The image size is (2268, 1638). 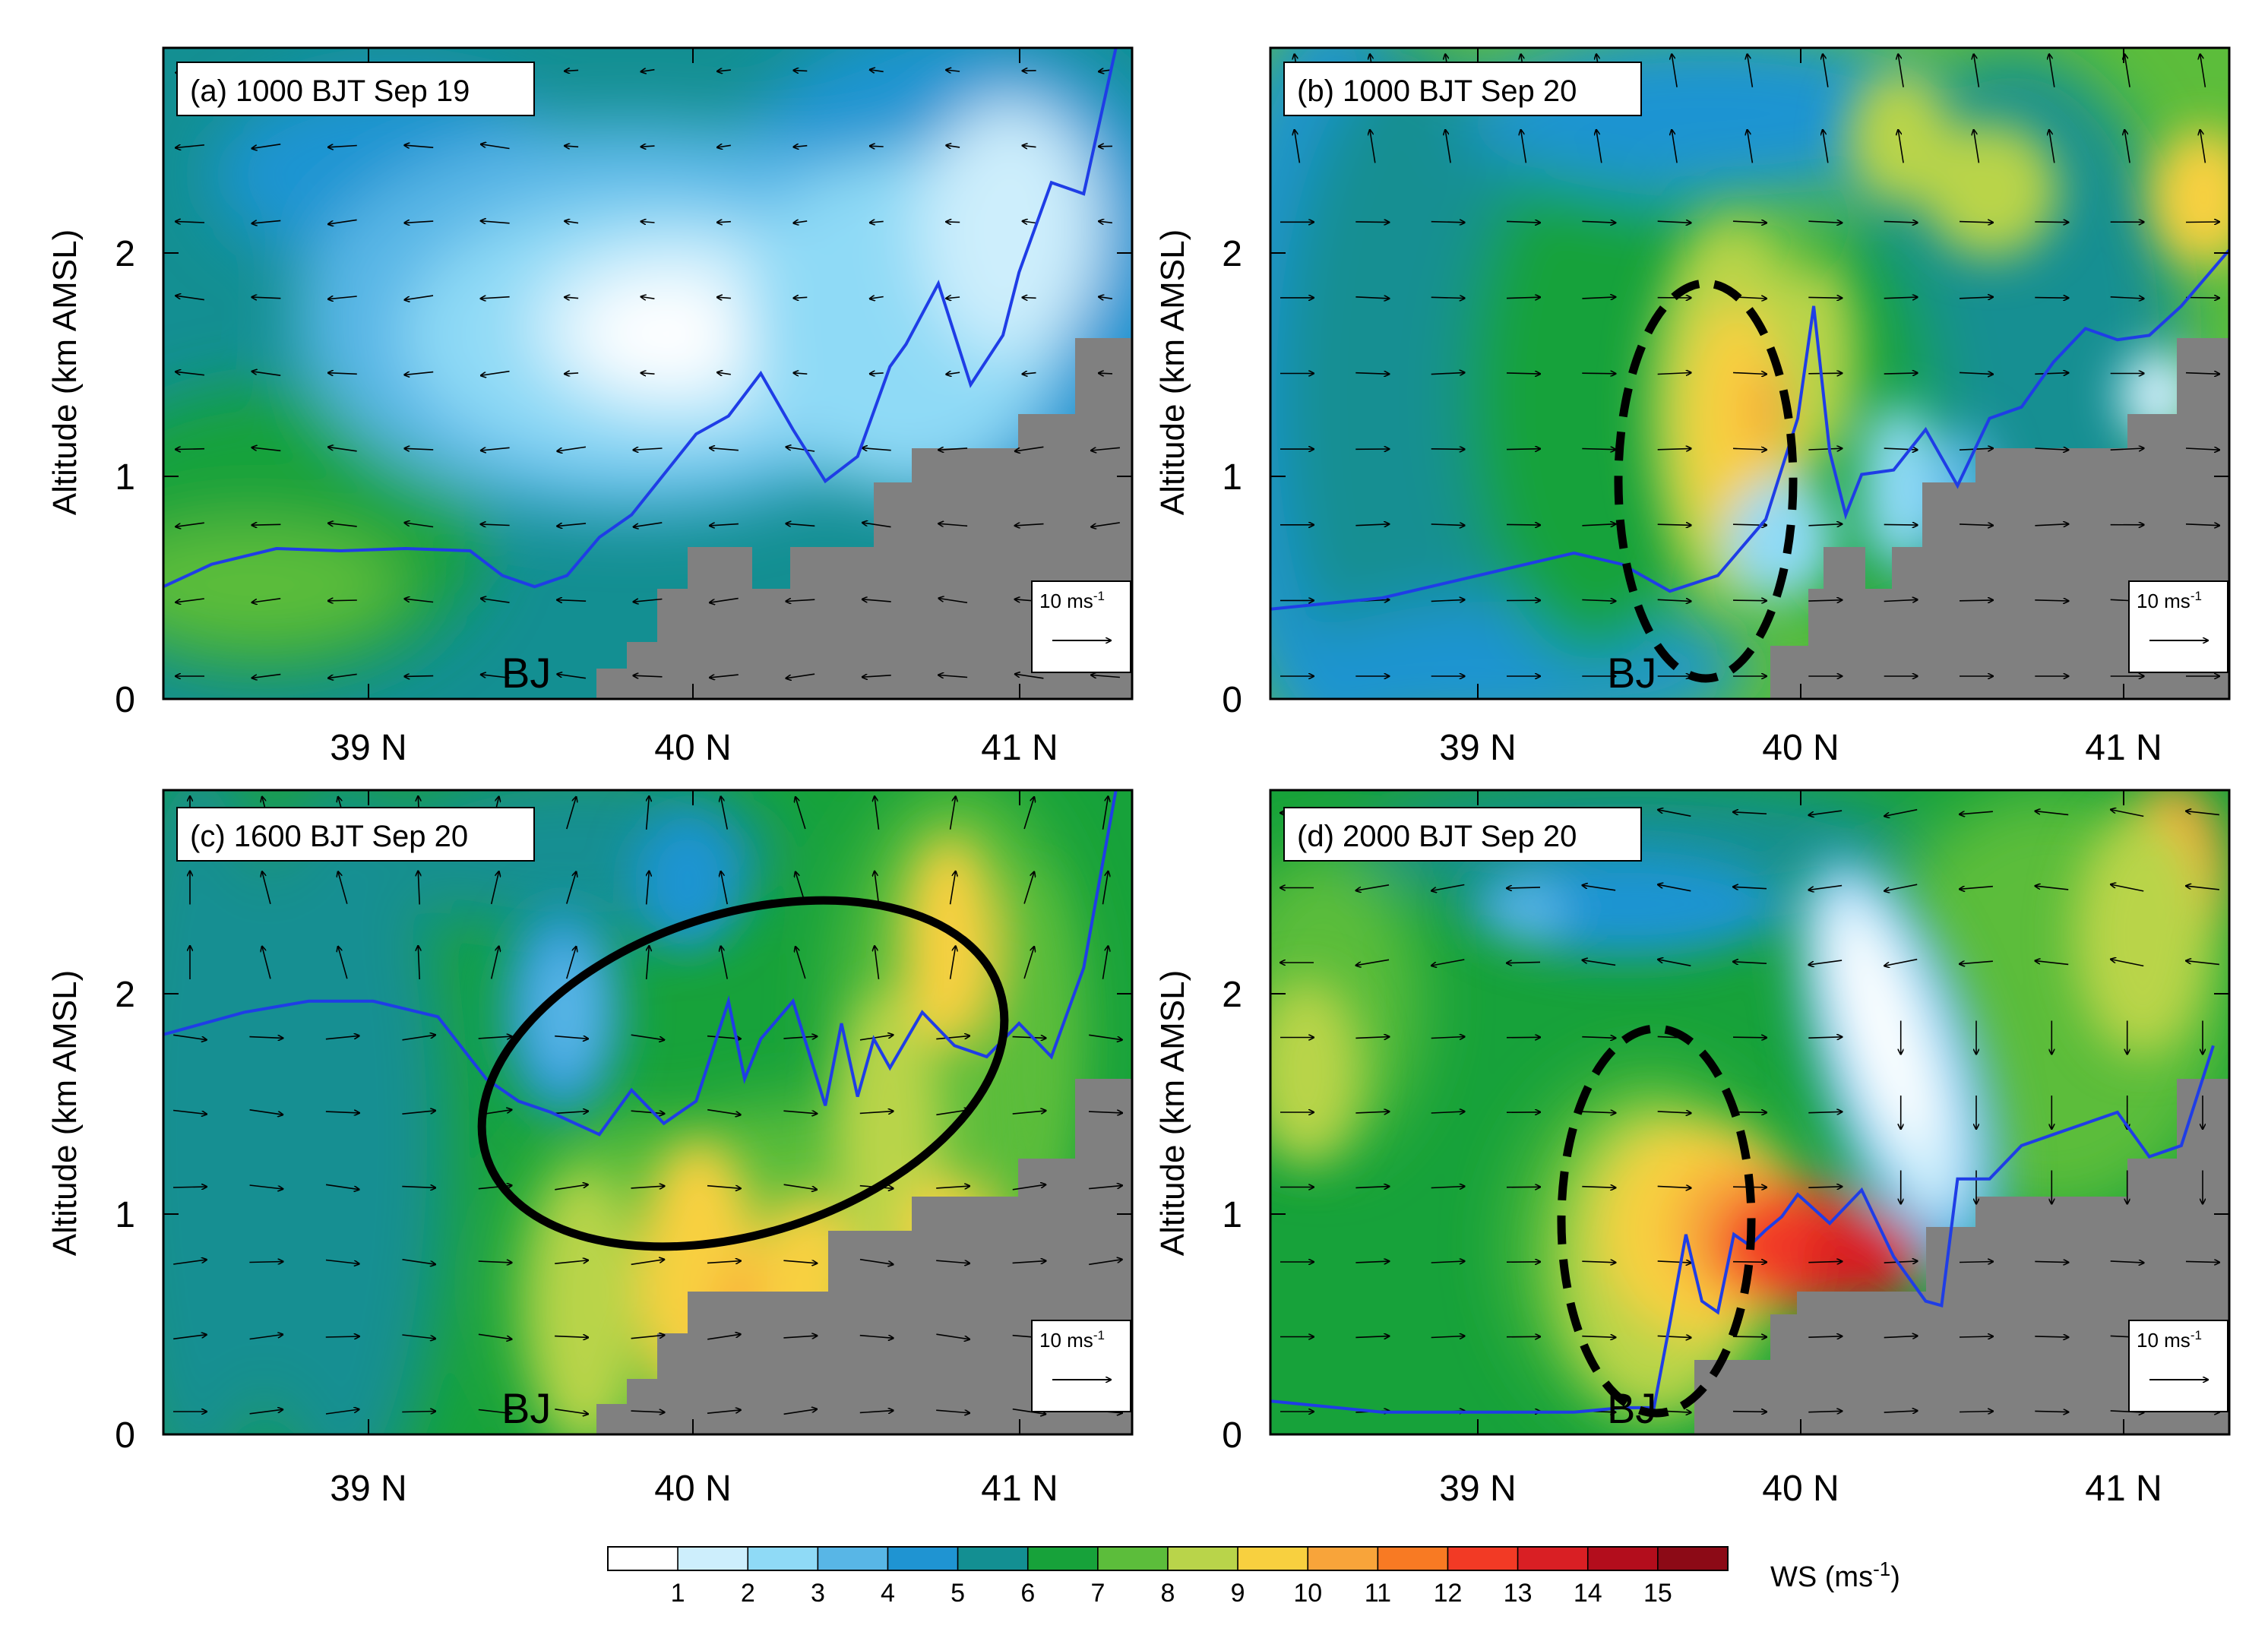 I want to click on y-tick-label: 1, so click(x=1232, y=1215).